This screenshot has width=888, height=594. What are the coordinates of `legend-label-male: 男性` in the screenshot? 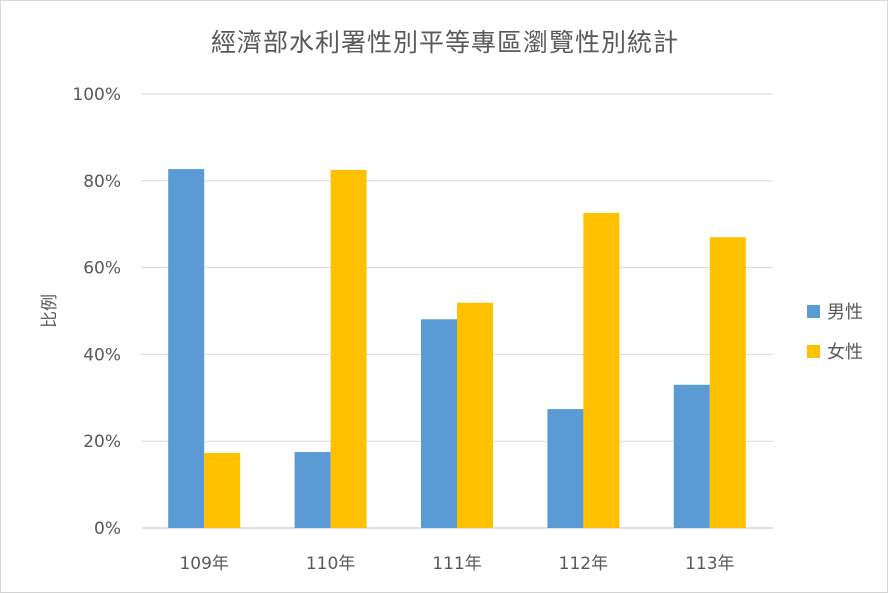 It's located at (845, 312).